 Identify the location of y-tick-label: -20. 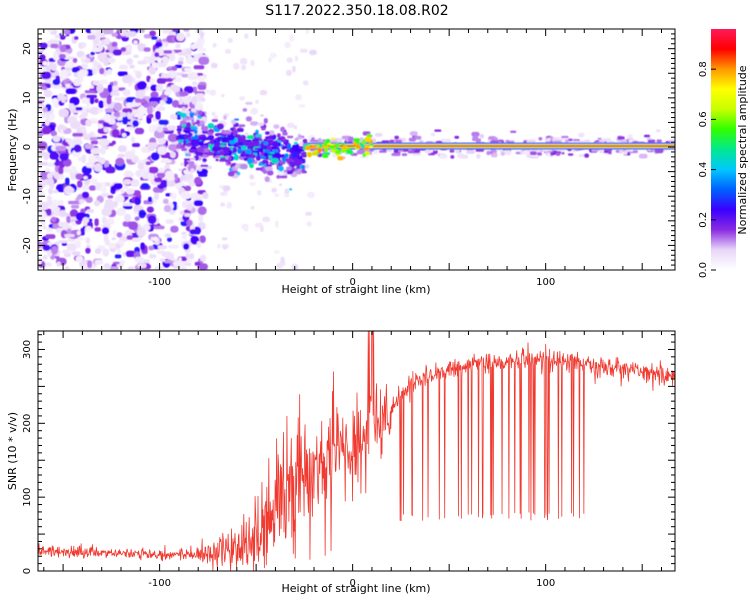
(27, 245).